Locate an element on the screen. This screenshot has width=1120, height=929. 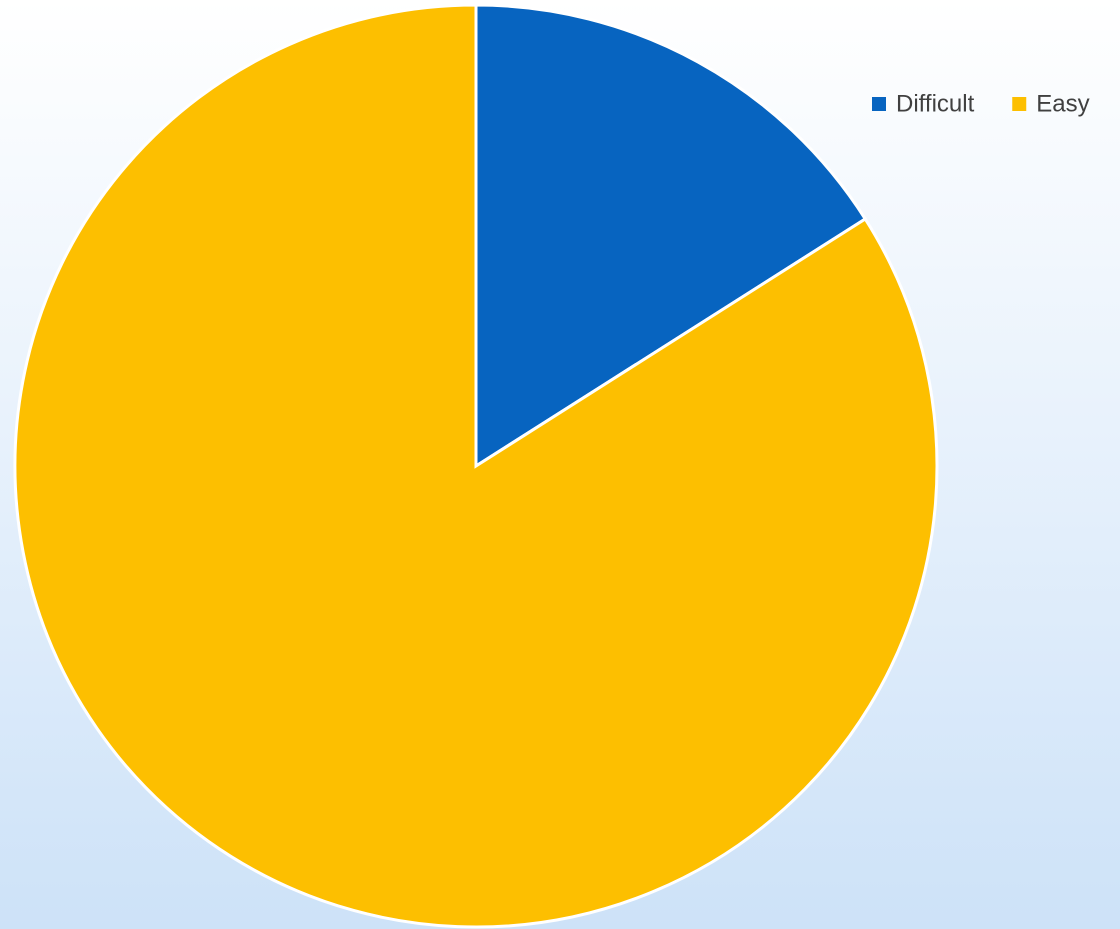
legend-label: Difficult is located at coordinates (935, 103).